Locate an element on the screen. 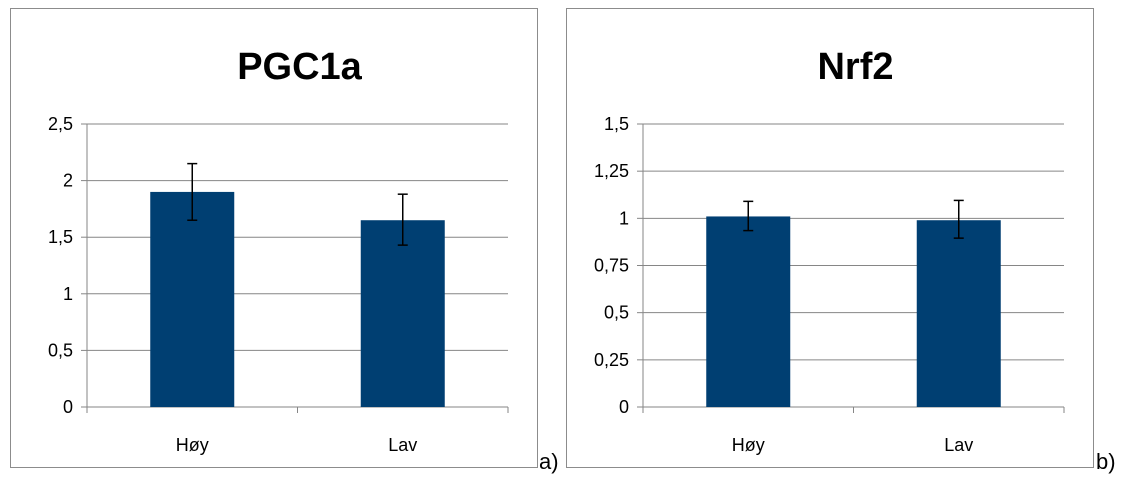 This screenshot has height=477, width=1124. y-tick-label: 0,25 is located at coordinates (611, 360).